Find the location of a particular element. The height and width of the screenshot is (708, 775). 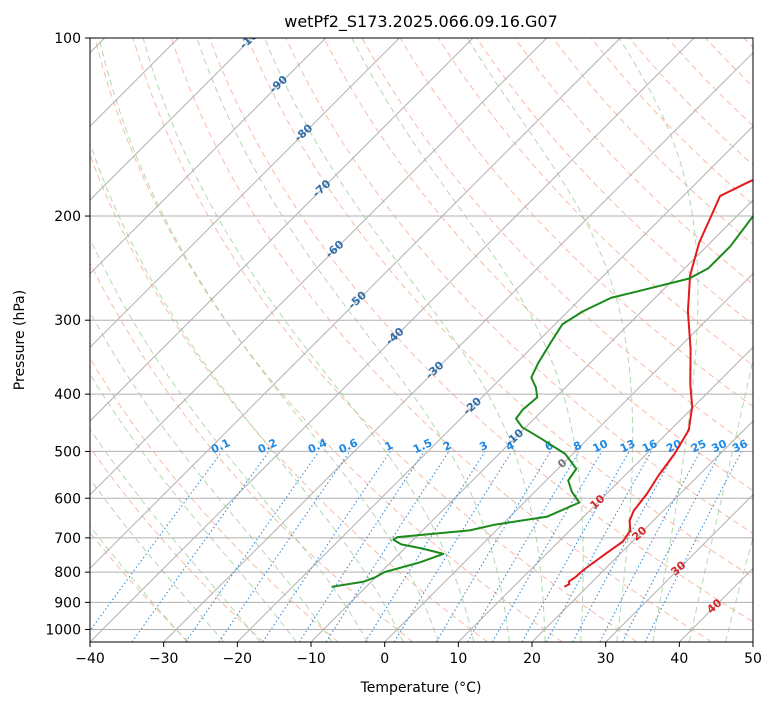

mixing-ratio-label: 10 is located at coordinates (601, 446).